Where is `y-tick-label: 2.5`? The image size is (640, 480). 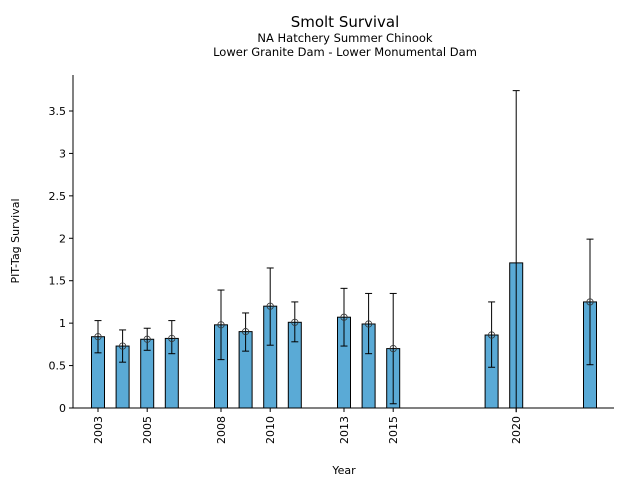
y-tick-label: 2.5 is located at coordinates (58, 196).